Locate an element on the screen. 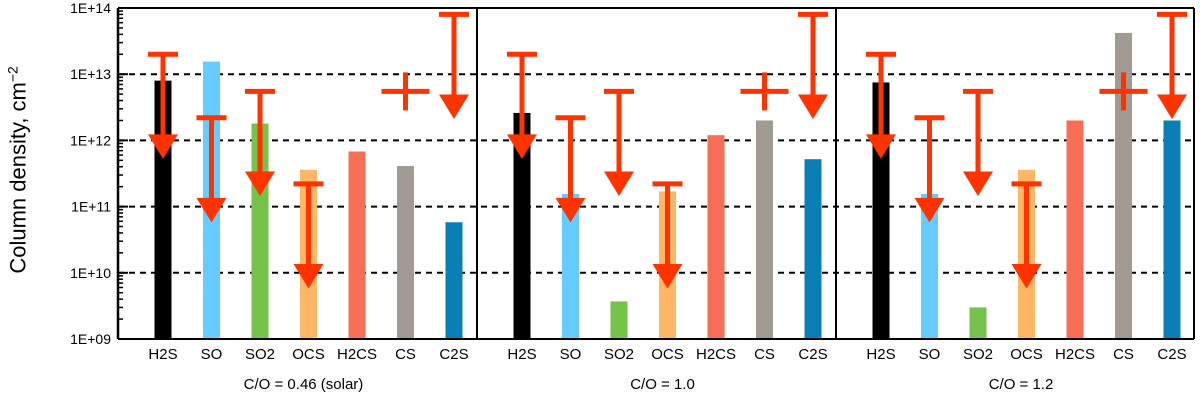 The width and height of the screenshot is (1200, 403). y-tick-label: 1E+09 is located at coordinates (90, 339).